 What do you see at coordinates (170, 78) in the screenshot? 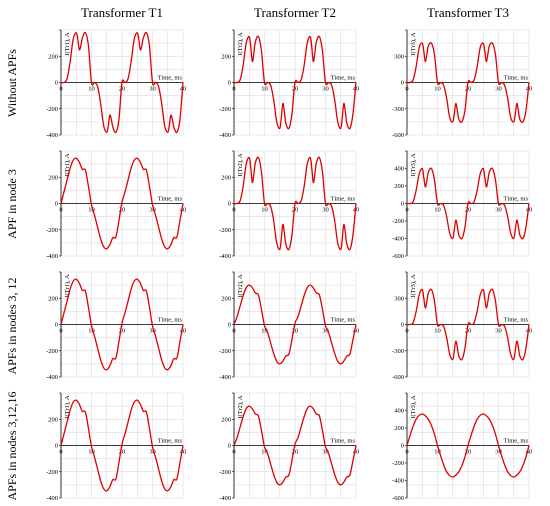
I see `panel-r0-c0-x-label: Time, ms` at bounding box center [170, 78].